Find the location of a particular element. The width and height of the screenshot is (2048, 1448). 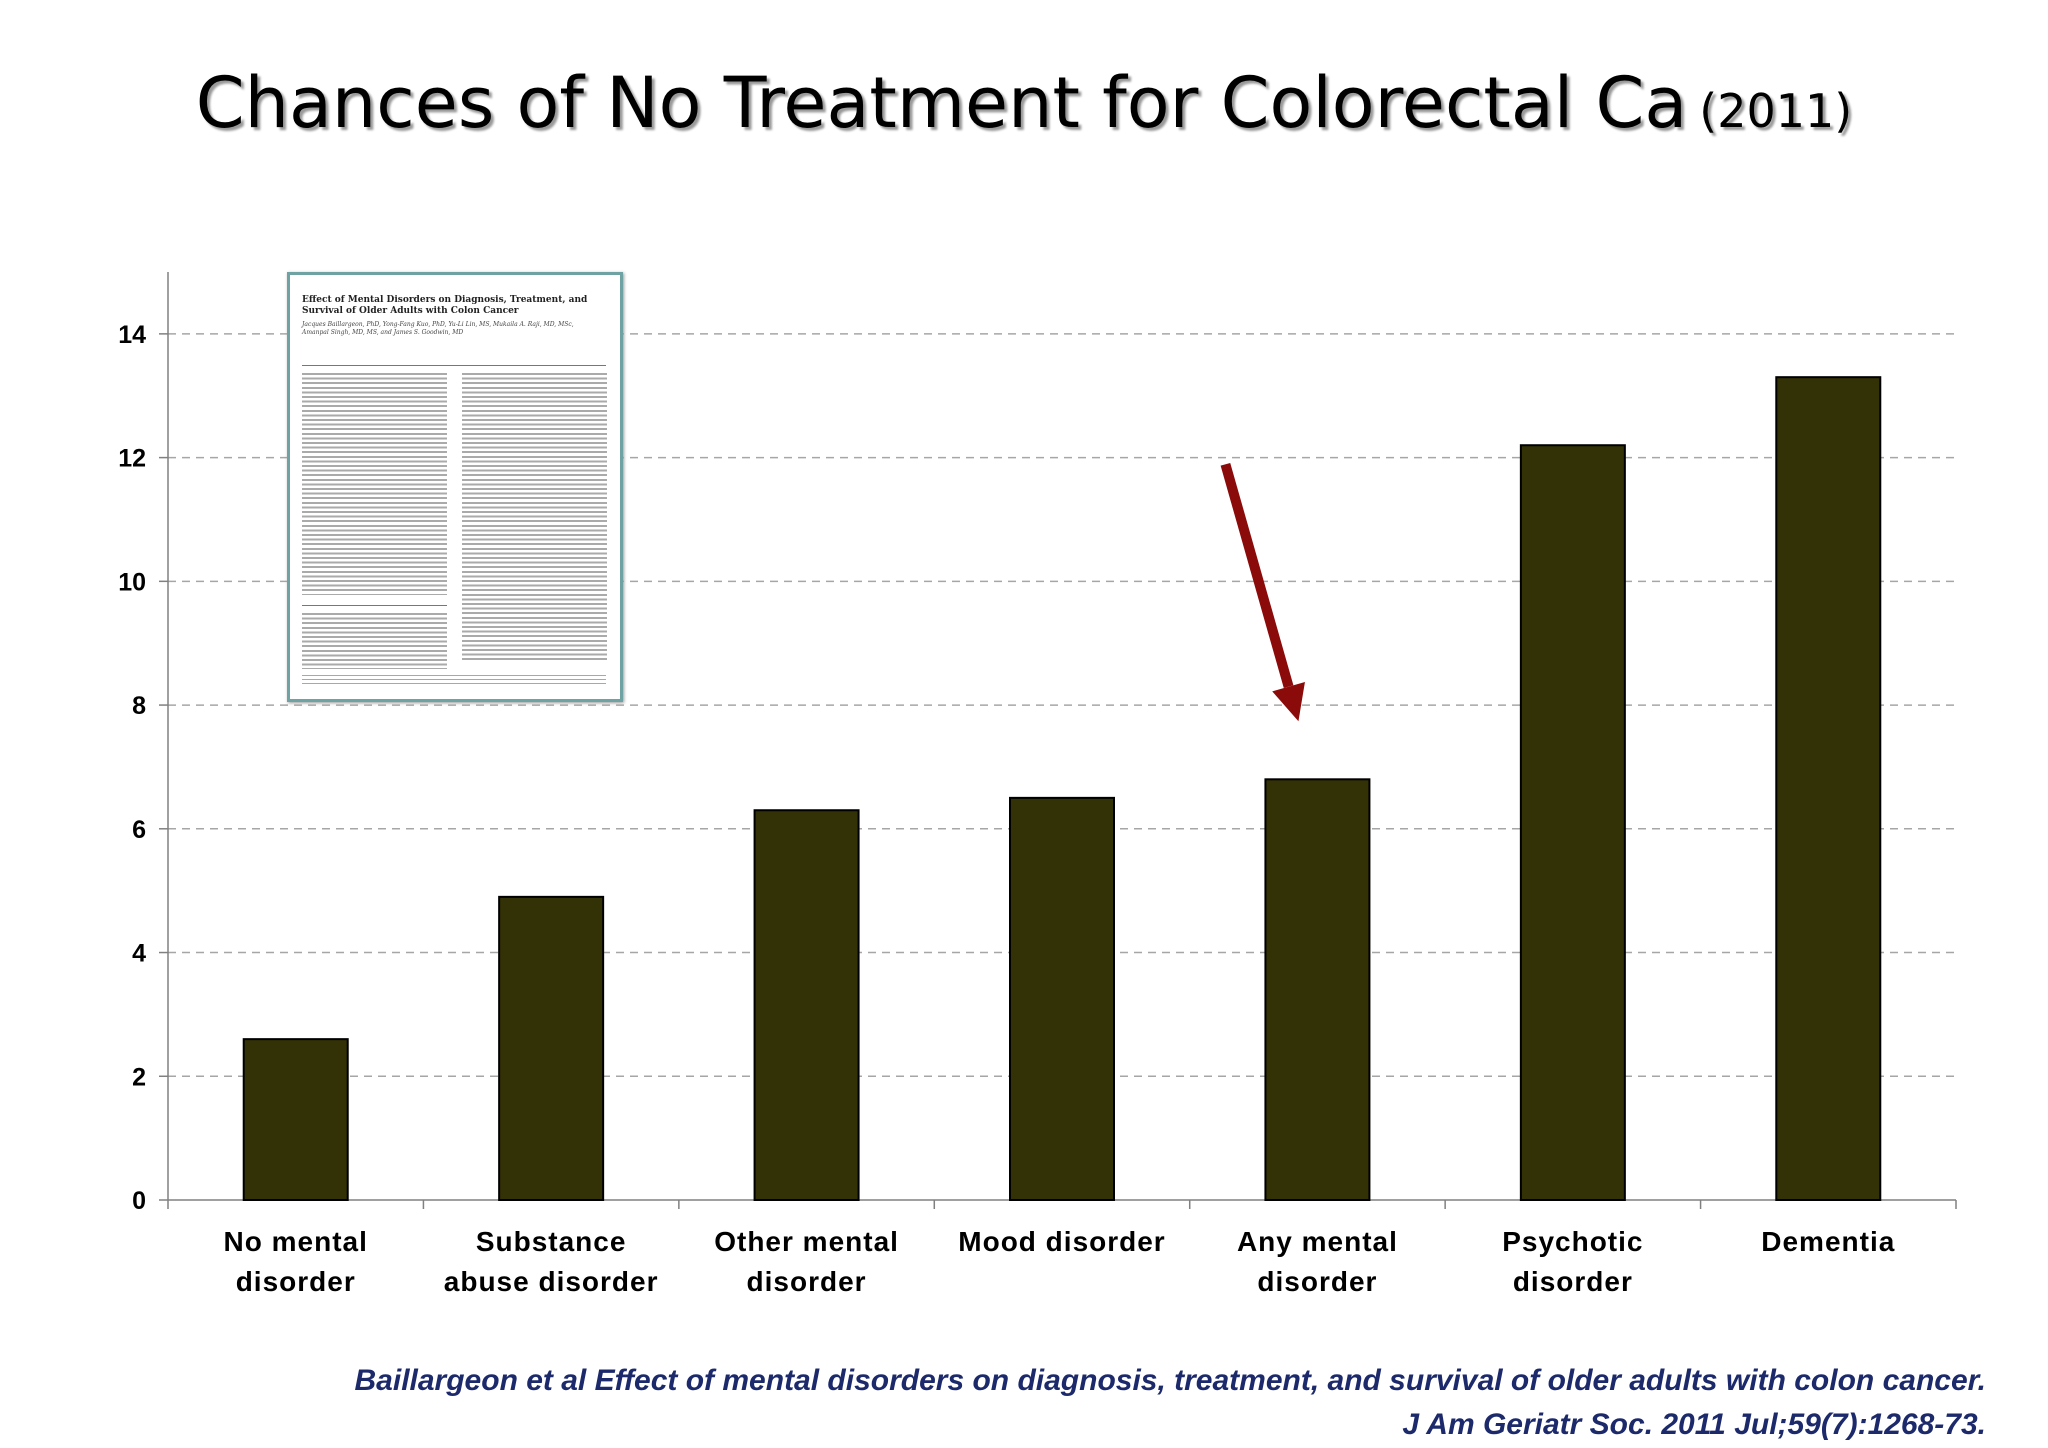

category-label: Other mental is located at coordinates (806, 1241).